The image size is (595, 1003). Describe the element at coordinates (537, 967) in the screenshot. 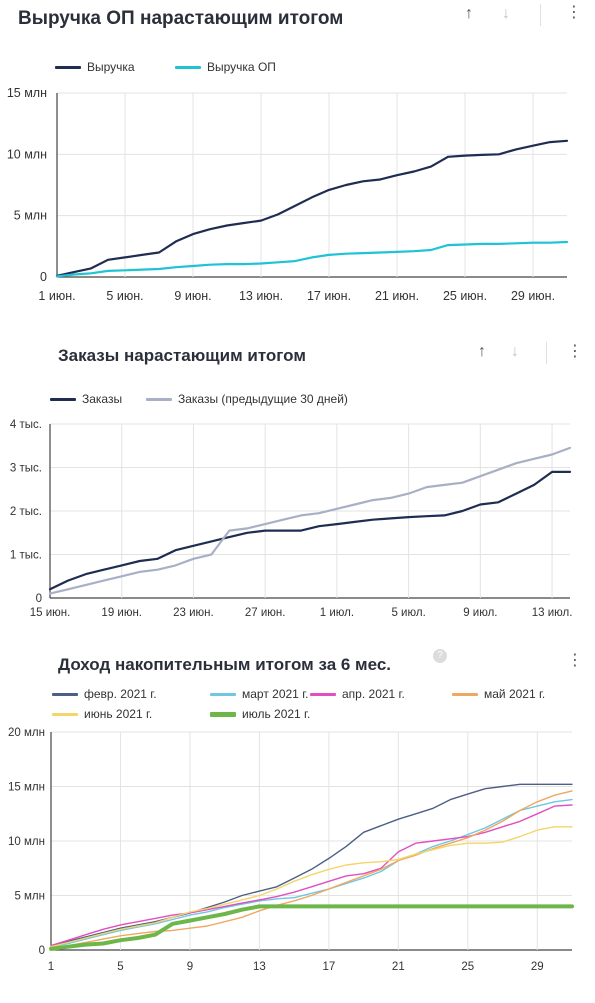

I see `x-tick-label: 29` at that location.